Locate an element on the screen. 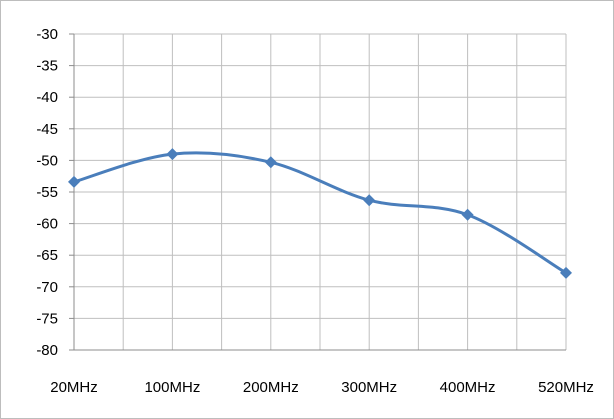 The image size is (614, 419). x-tick-label: 100MHz is located at coordinates (172, 387).